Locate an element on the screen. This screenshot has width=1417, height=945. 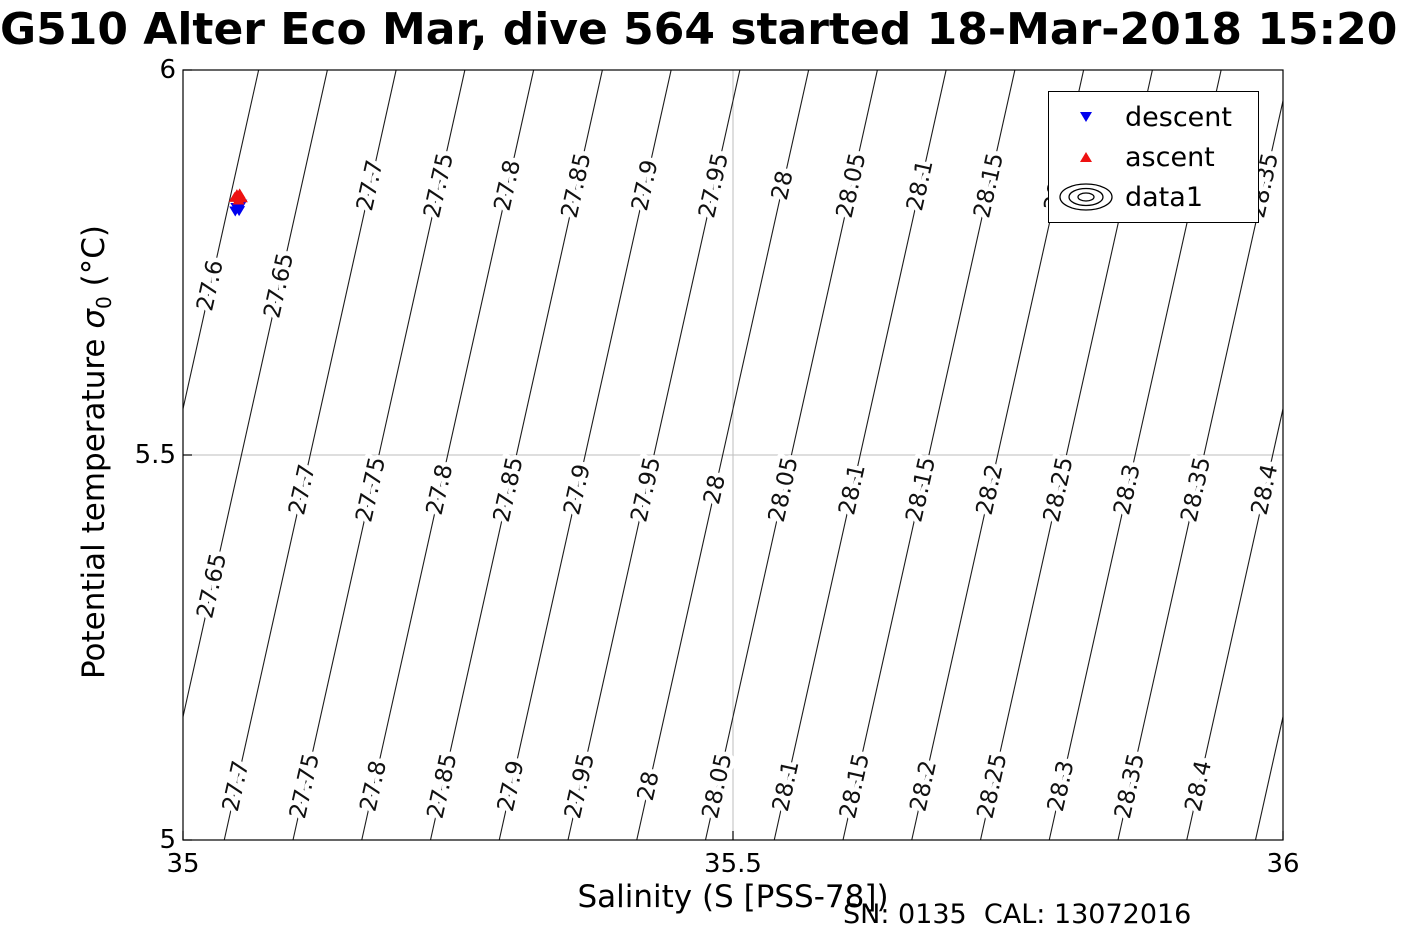
sigma-subscript: 0 is located at coordinates (104, 302).